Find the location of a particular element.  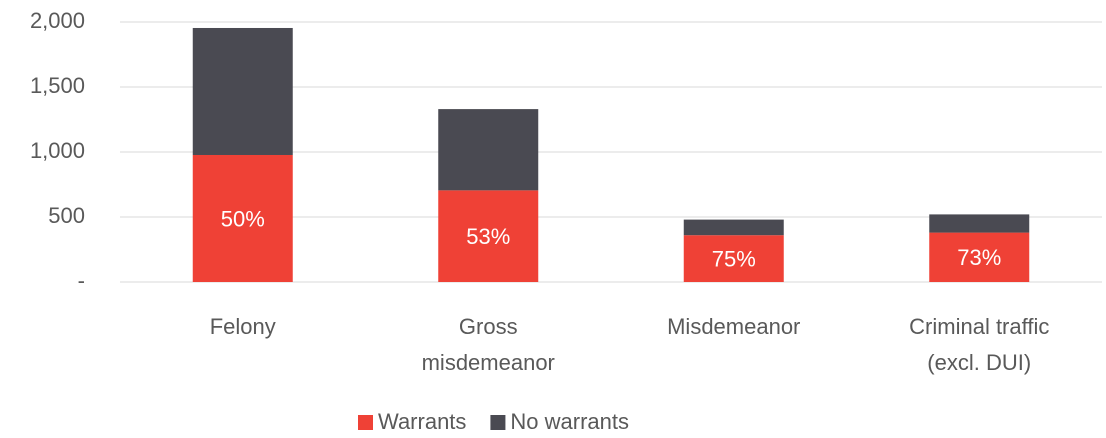

share-label: 75% is located at coordinates (734, 258).